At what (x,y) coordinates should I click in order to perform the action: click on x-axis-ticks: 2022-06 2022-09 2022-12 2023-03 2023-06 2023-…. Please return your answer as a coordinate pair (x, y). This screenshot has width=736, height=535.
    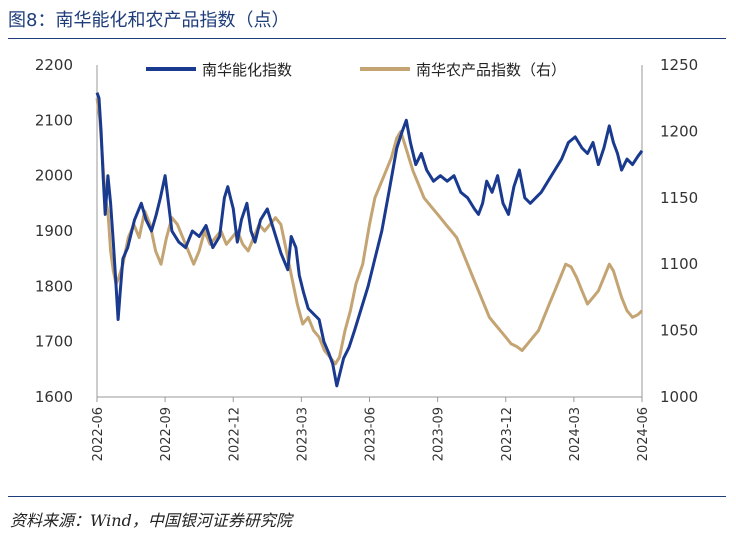
    Looking at the image, I should click on (371, 429).